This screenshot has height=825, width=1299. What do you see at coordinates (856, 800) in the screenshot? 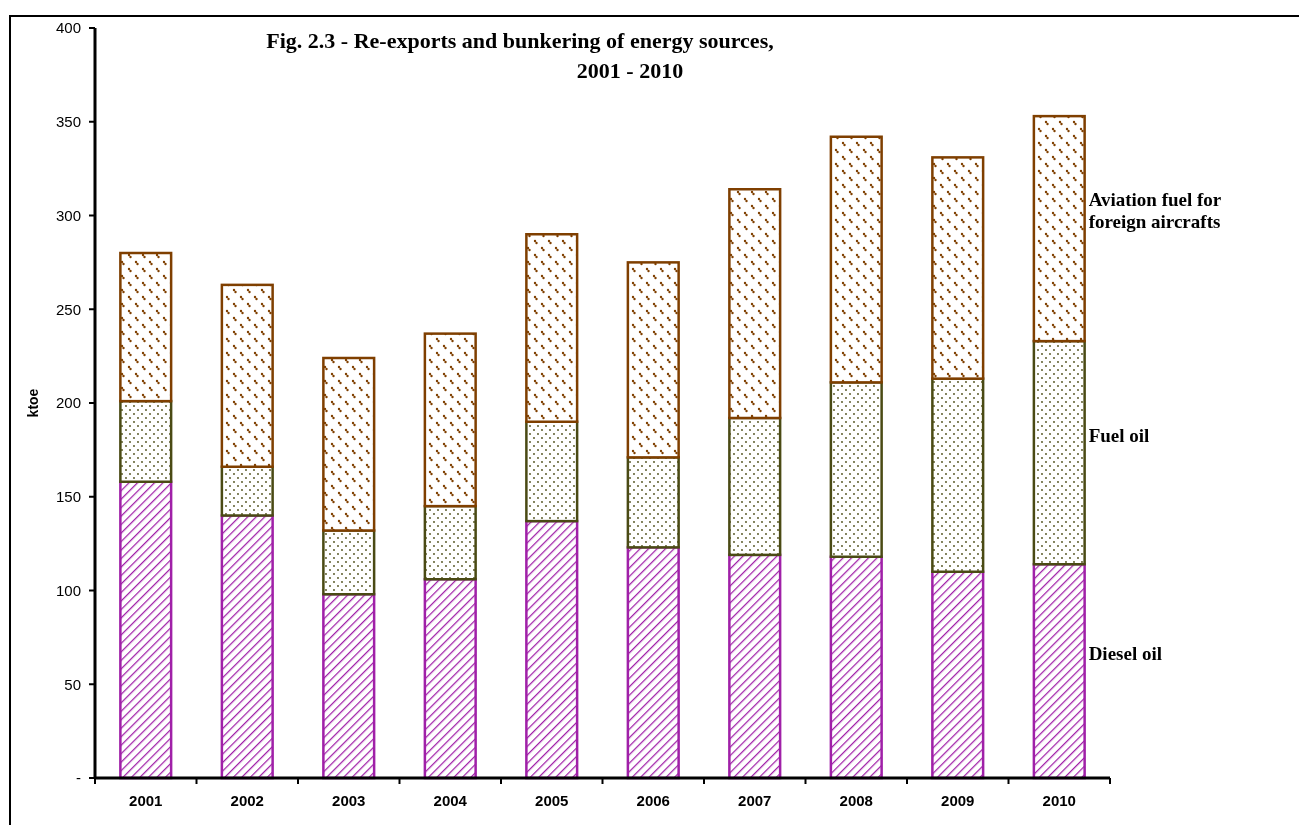
I see `x-tick-label: 2008` at bounding box center [856, 800].